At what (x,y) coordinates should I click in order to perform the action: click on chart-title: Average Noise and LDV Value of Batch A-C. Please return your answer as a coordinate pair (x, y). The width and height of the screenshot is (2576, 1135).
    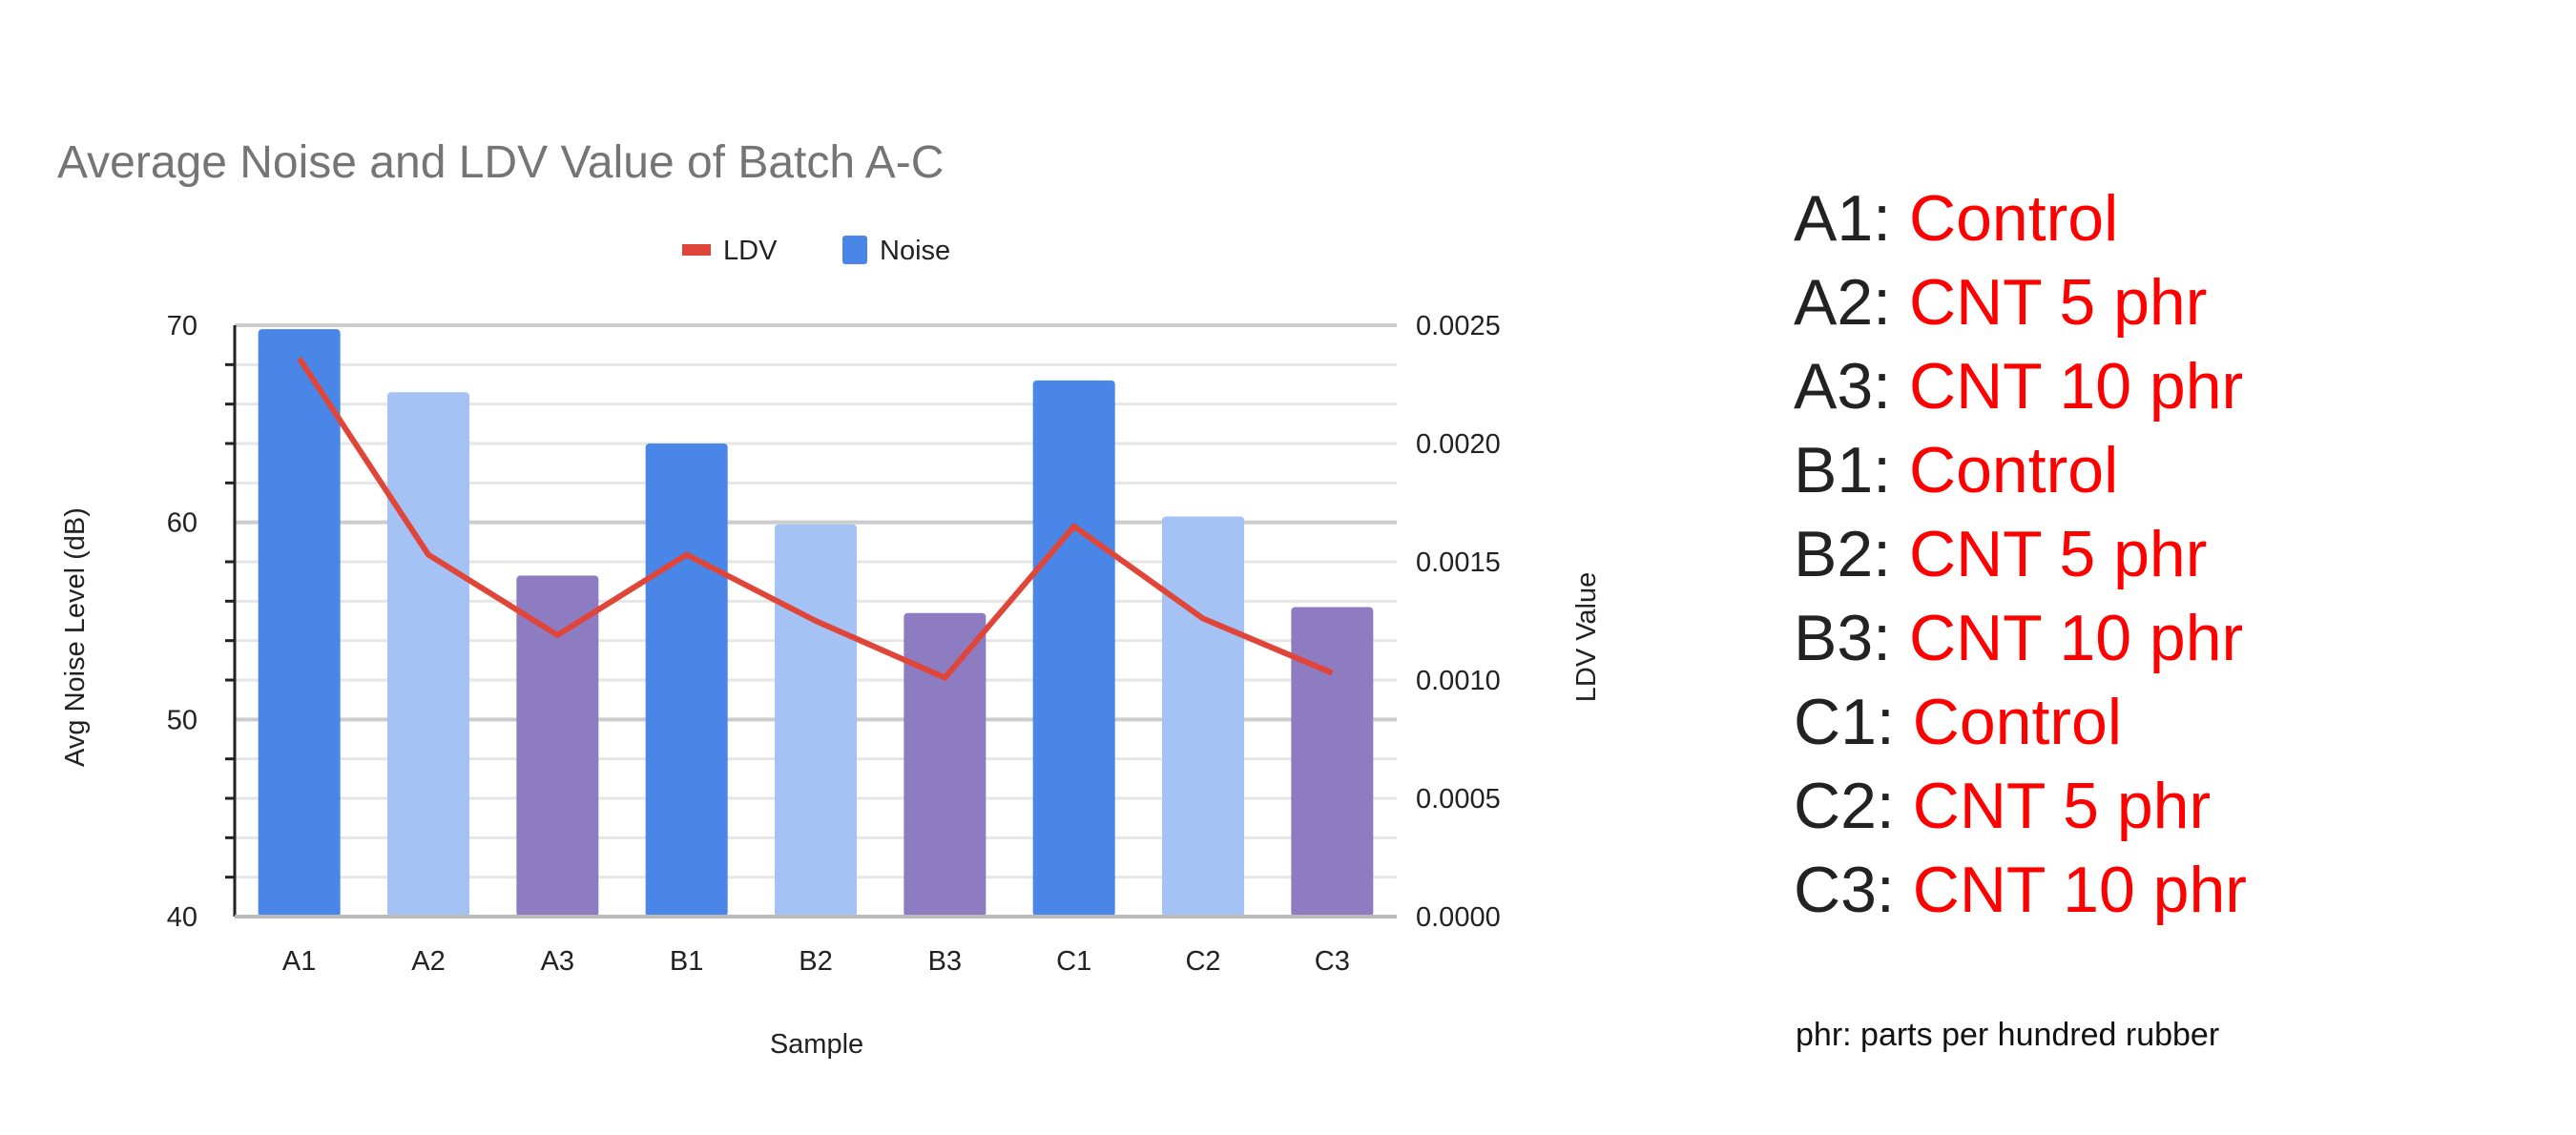
    Looking at the image, I should click on (500, 162).